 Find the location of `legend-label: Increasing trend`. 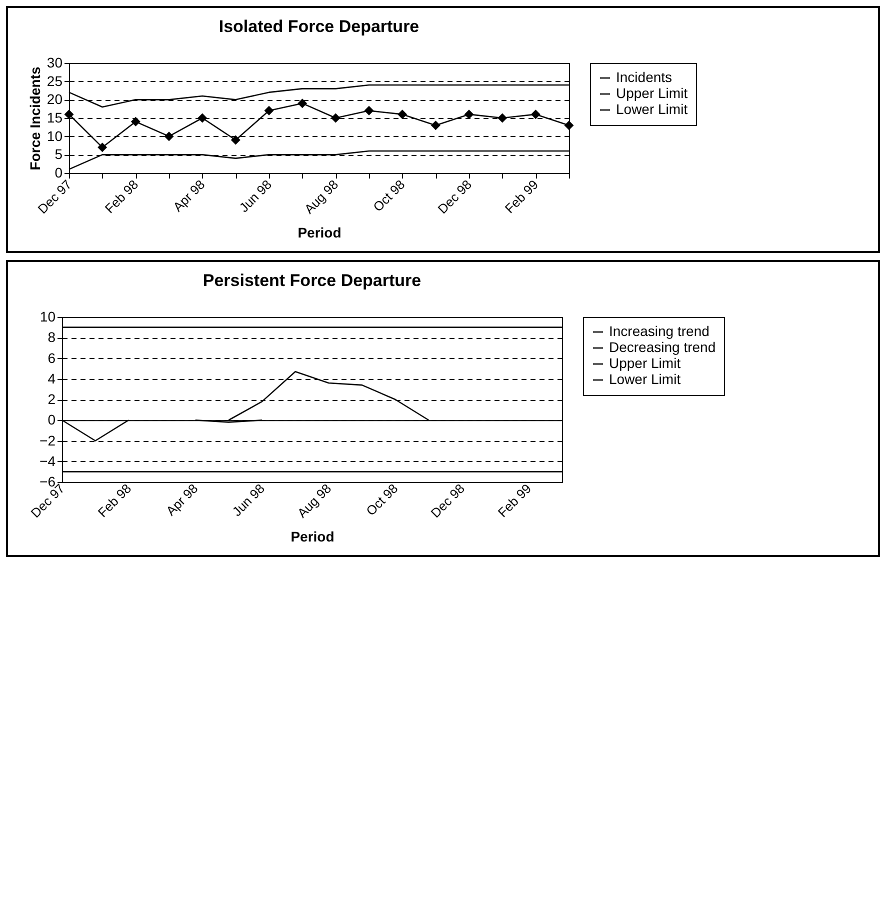

legend-label: Increasing trend is located at coordinates (659, 331).